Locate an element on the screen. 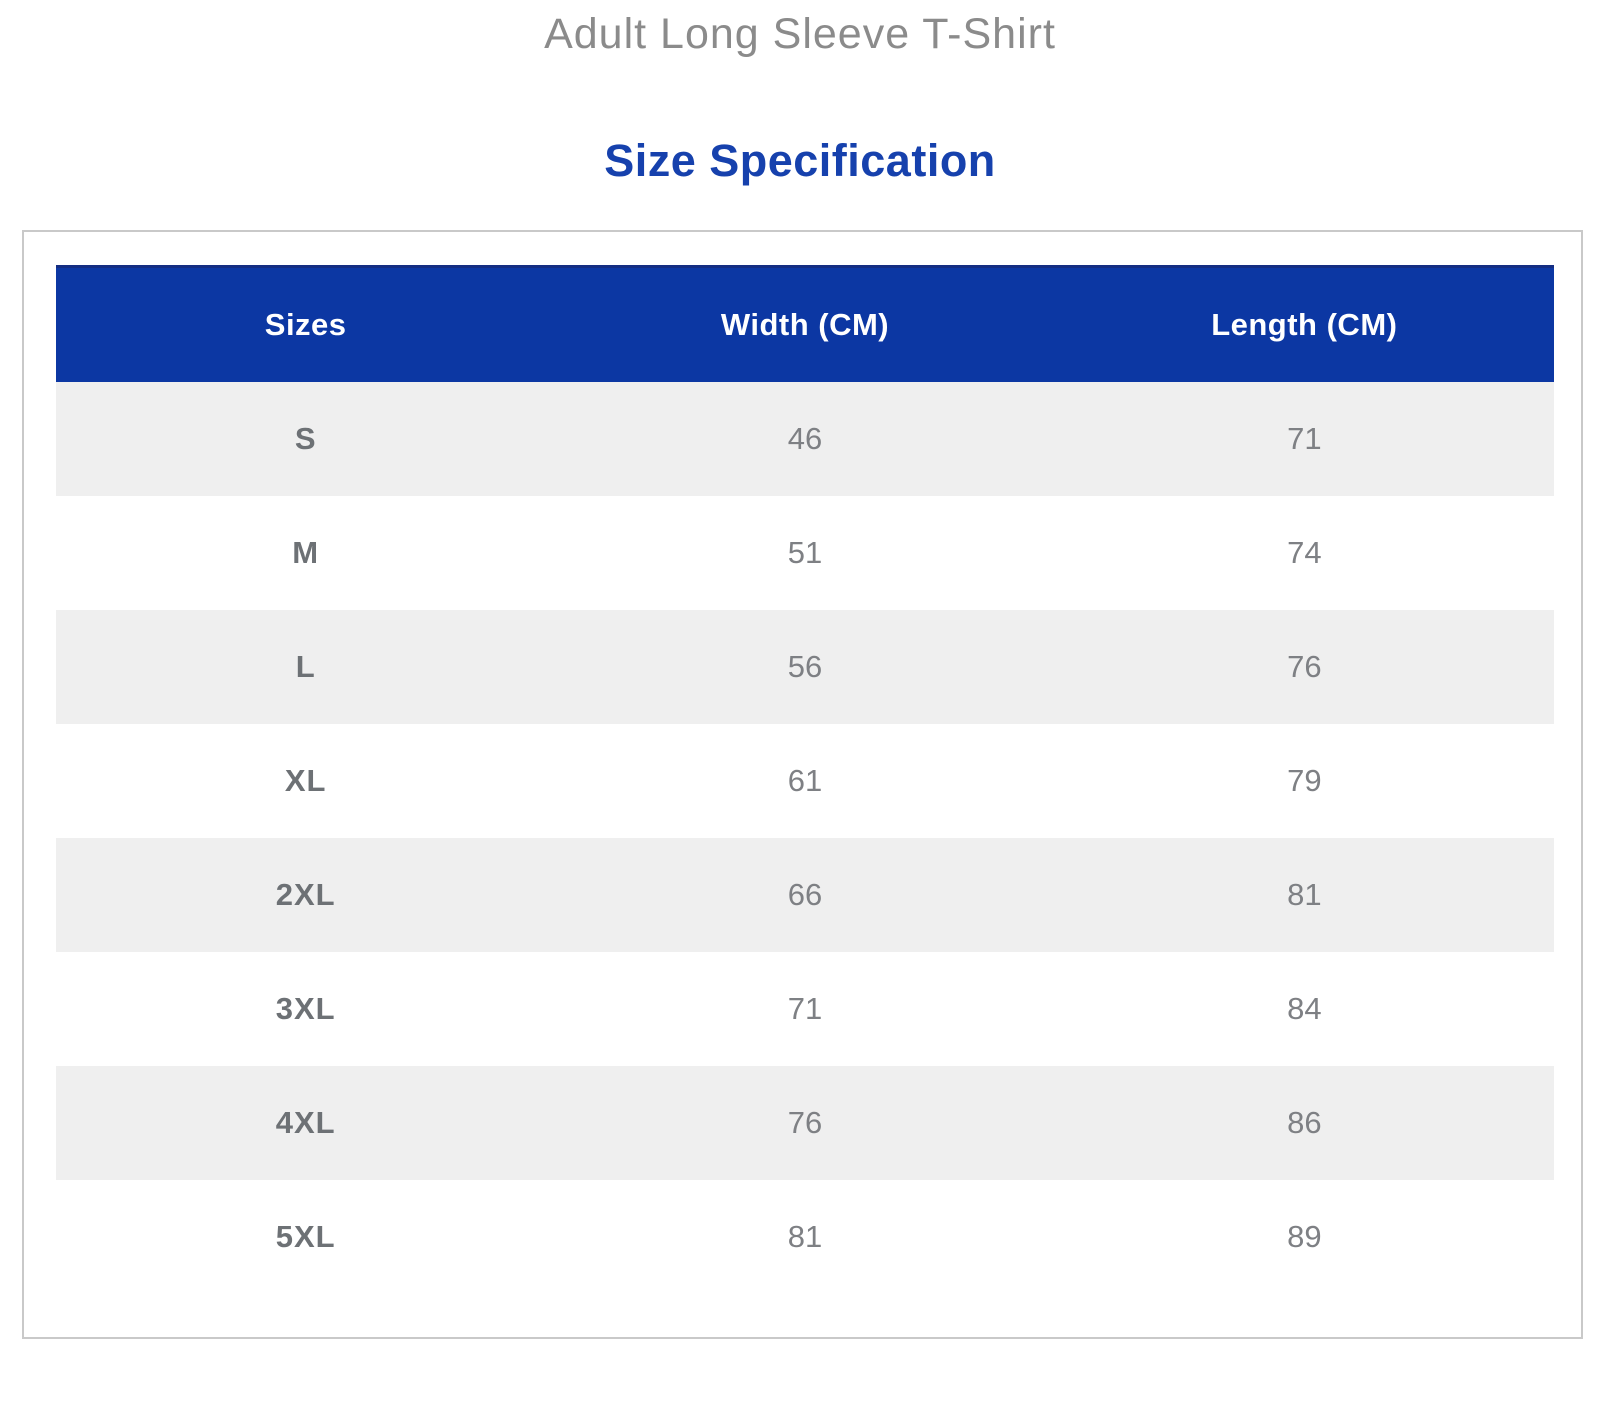  length-cell: 74 is located at coordinates (1304, 552).